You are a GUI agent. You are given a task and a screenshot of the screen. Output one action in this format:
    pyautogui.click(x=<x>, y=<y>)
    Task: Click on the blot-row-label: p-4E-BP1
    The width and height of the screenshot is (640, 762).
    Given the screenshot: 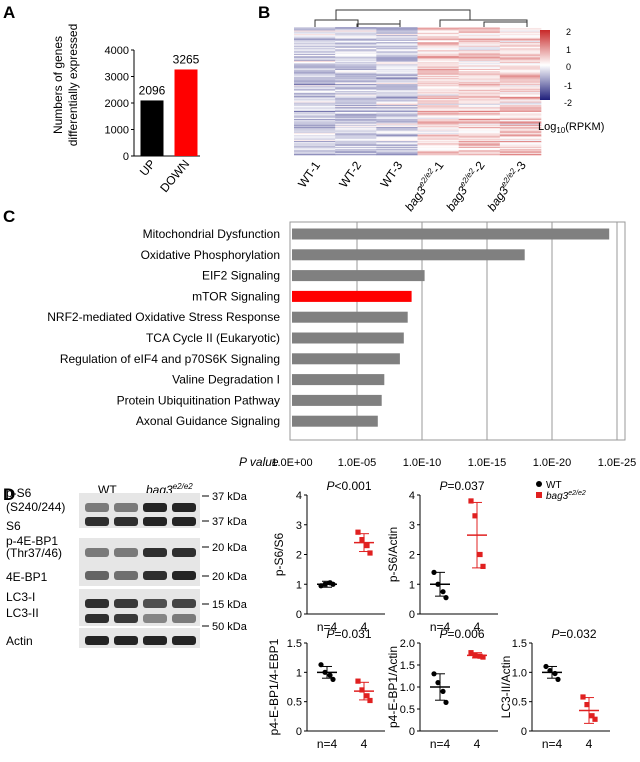 What is the action you would take?
    pyautogui.click(x=32, y=541)
    